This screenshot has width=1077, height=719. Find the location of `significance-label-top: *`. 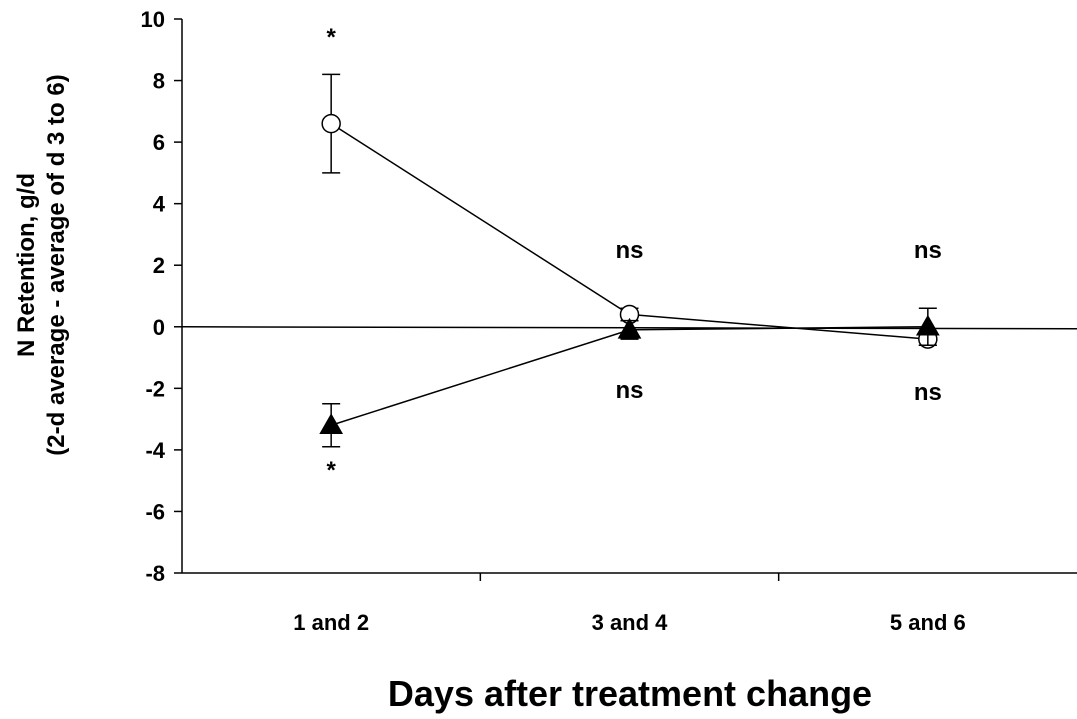

significance-label-top: * is located at coordinates (331, 37).